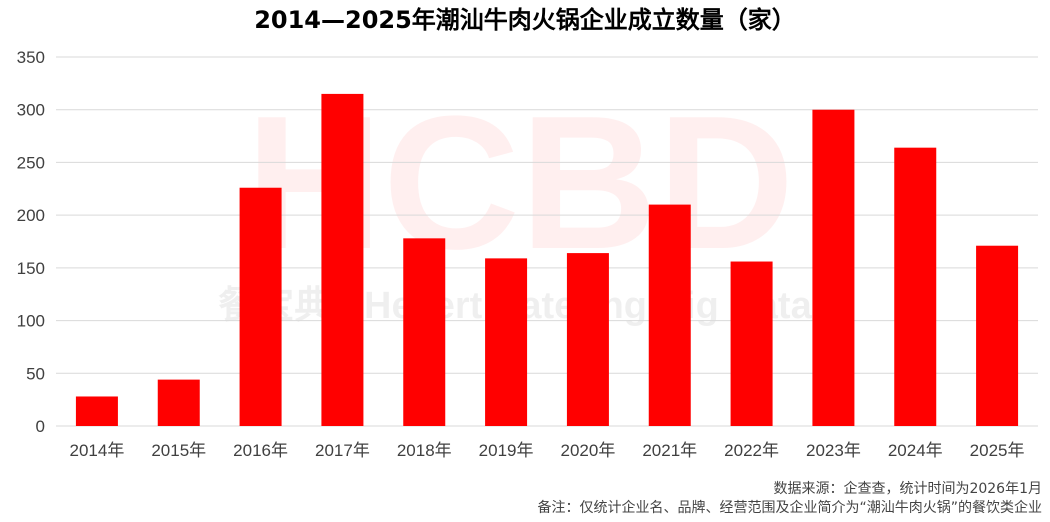 The height and width of the screenshot is (522, 1050). Describe the element at coordinates (260, 450) in the screenshot. I see `x-tick-label: 2016年` at that location.